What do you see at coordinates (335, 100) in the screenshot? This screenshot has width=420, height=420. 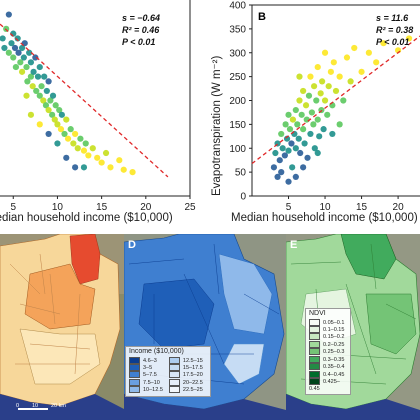 I see `panel-b-fit-line` at bounding box center [335, 100].